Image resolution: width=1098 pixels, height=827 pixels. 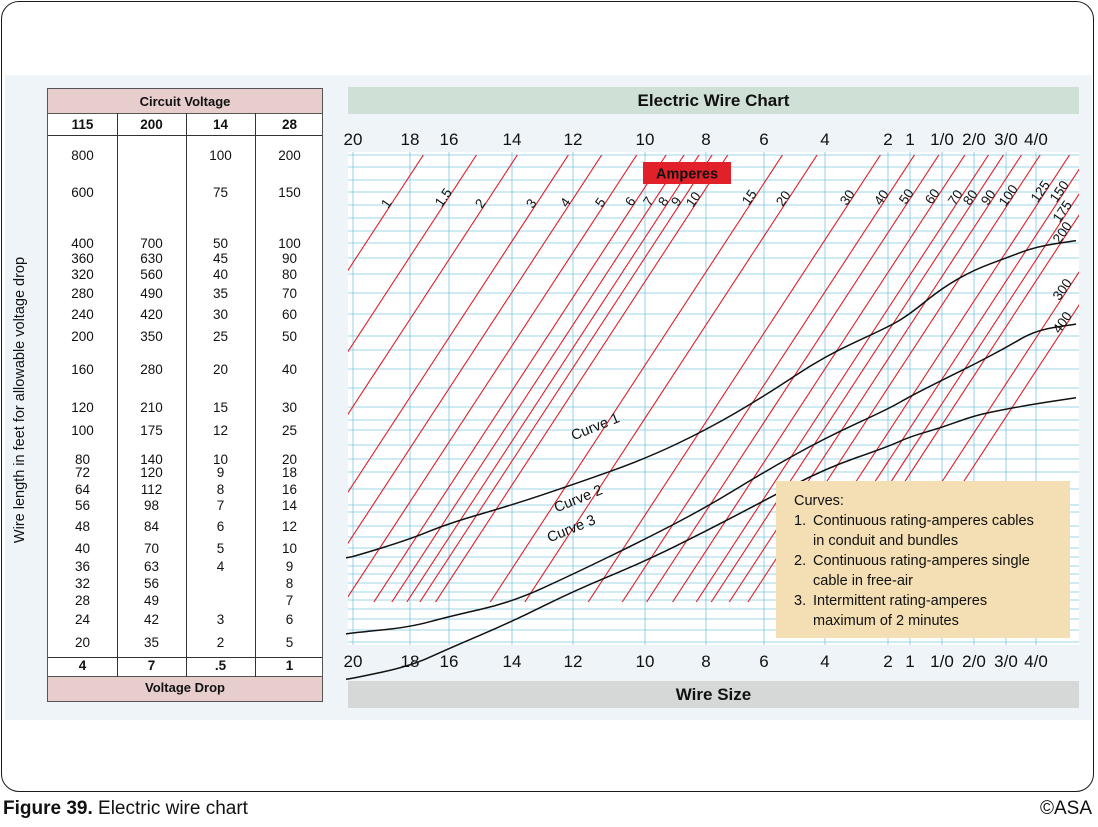 I want to click on voltage-table-cell: 10, so click(x=220, y=459).